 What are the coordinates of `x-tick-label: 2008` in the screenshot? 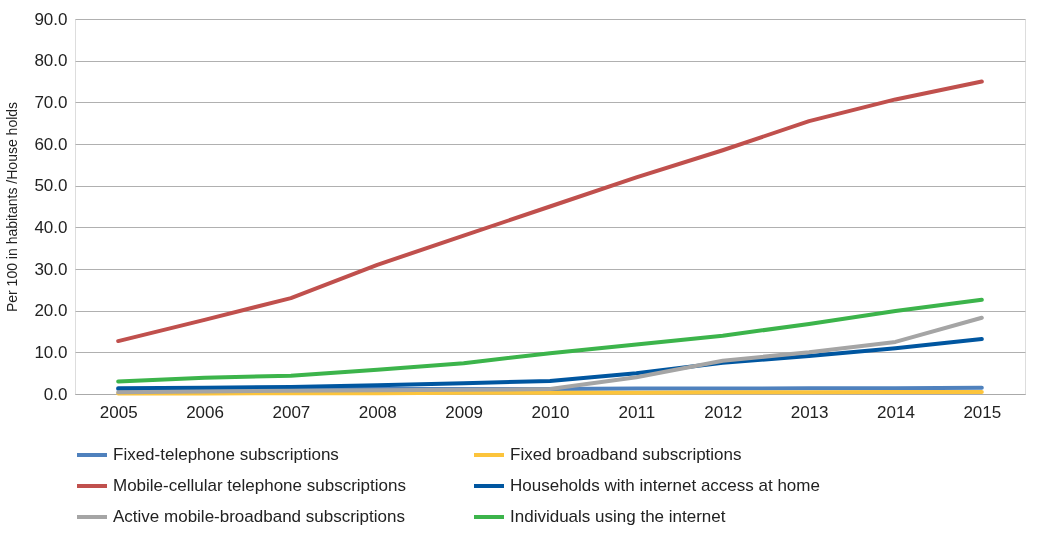 It's located at (377, 412).